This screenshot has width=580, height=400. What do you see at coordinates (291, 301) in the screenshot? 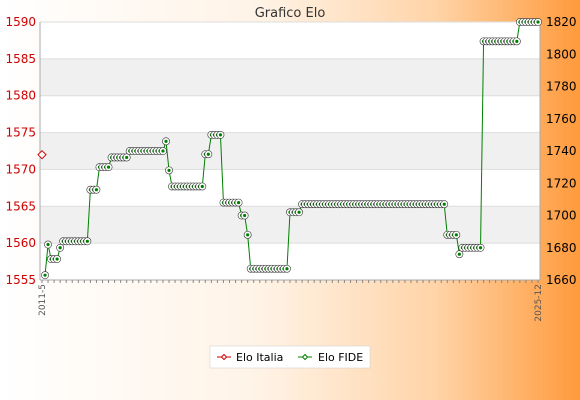
I see `x-axis-ticks: 2011-5 2025-12` at bounding box center [291, 301].